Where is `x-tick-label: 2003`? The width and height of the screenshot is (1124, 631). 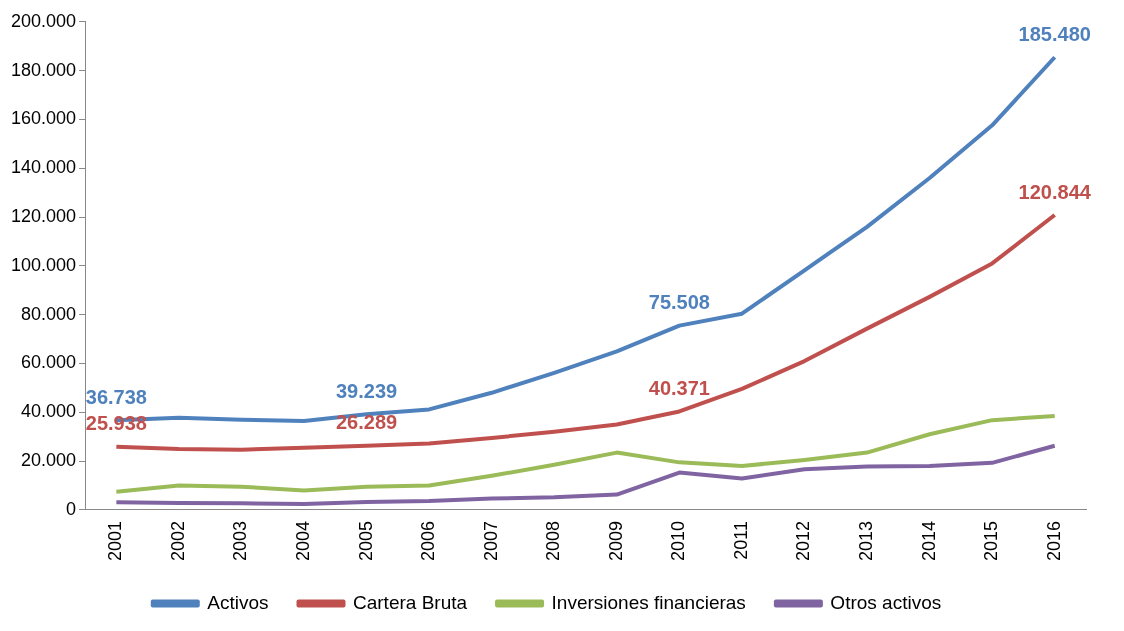 x-tick-label: 2003 is located at coordinates (240, 540).